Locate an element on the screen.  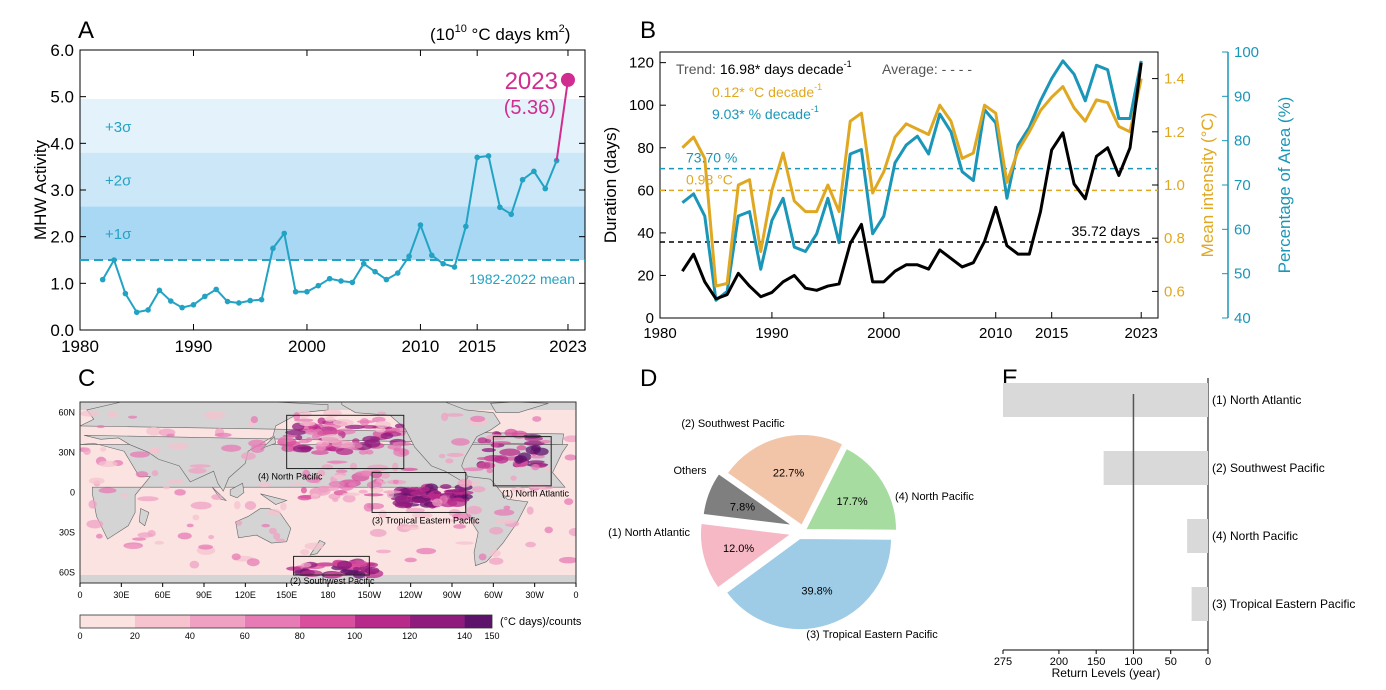
peak-year-label: 2023 is located at coordinates (531, 81).